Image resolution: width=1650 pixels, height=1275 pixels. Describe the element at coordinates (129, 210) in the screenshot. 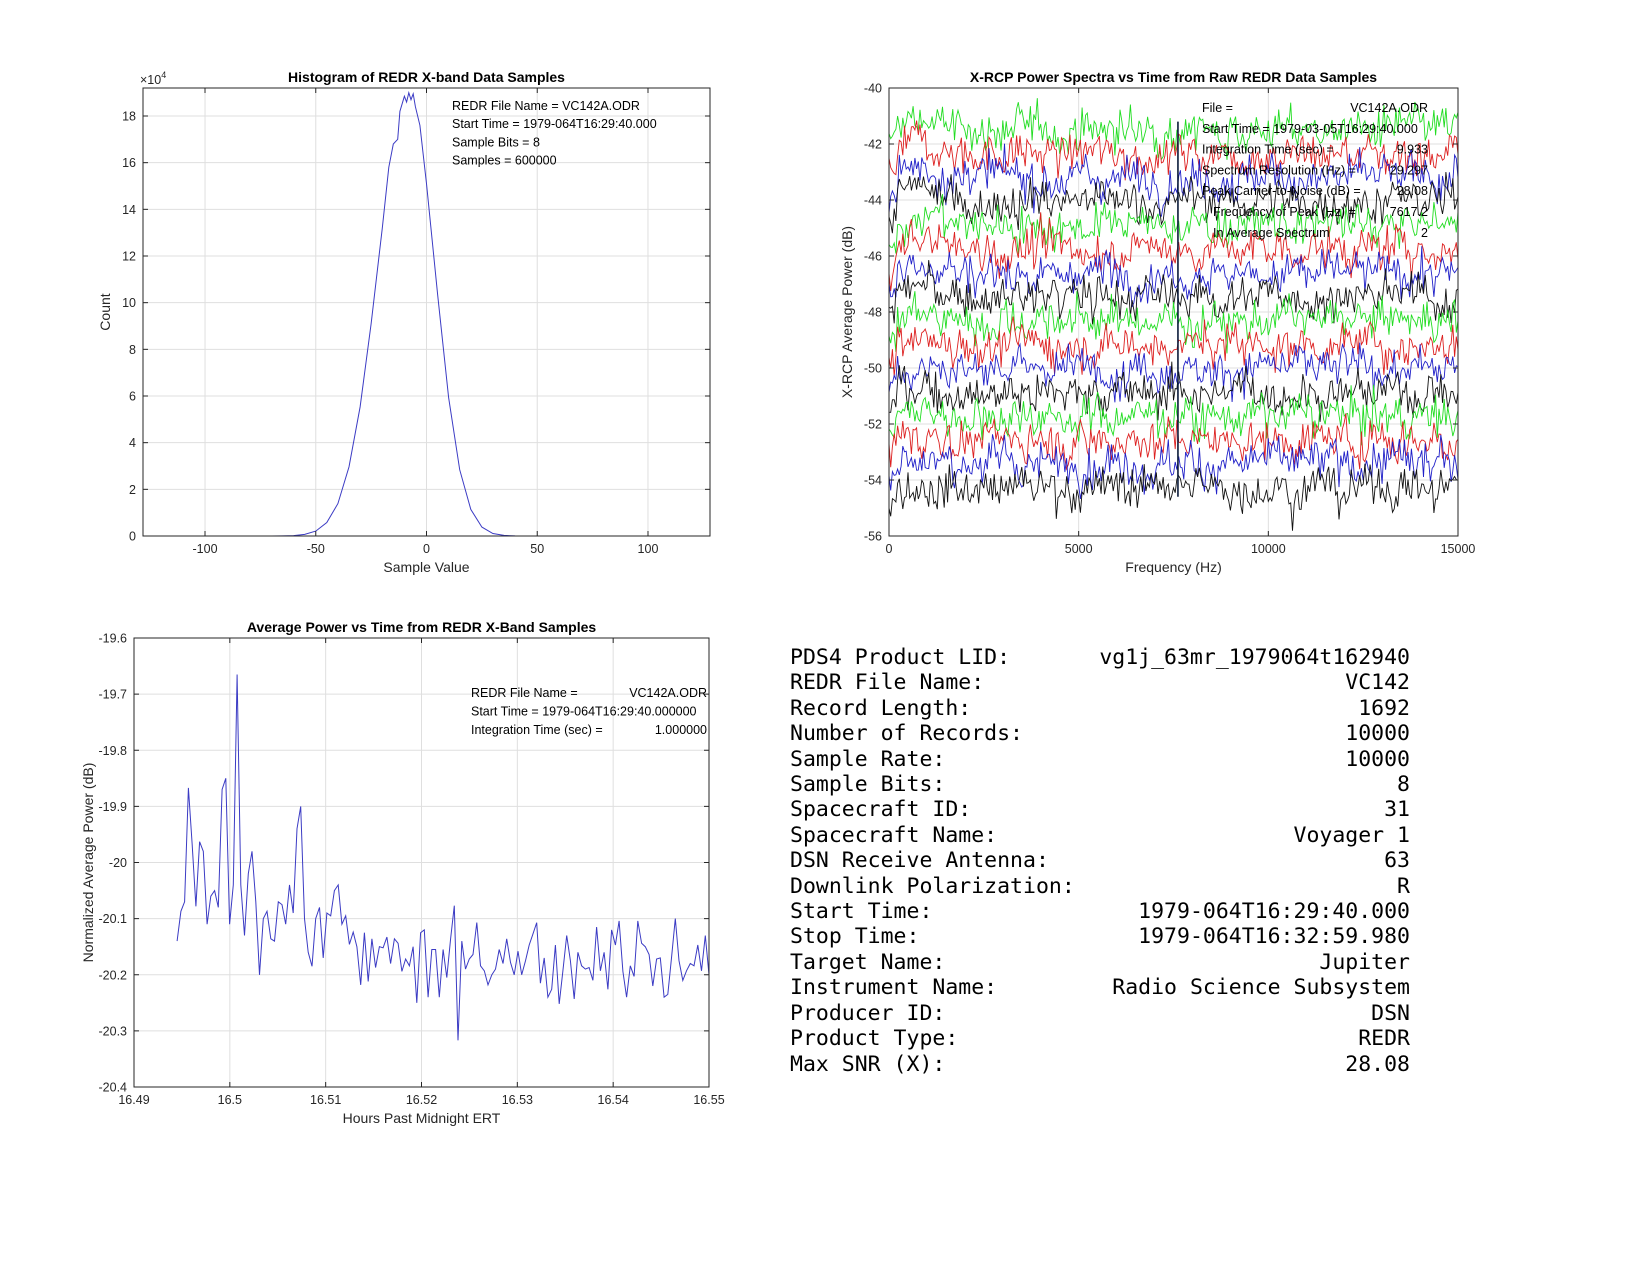

I see `y-tick-label: 14` at that location.